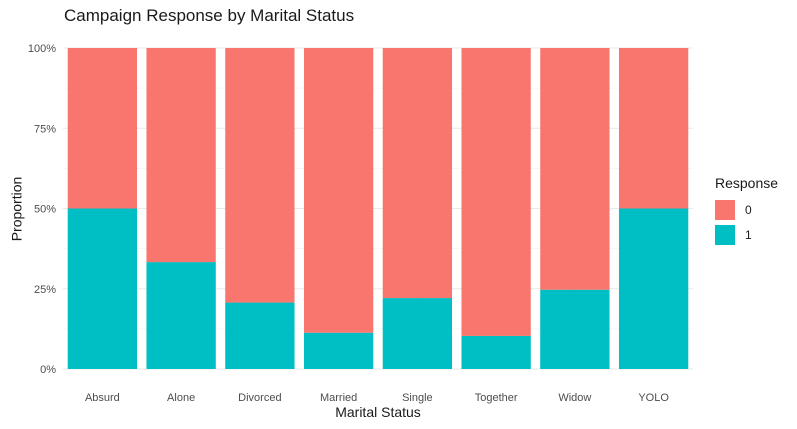 Image resolution: width=797 pixels, height=429 pixels. I want to click on y-tick-label: 75%, so click(45, 129).